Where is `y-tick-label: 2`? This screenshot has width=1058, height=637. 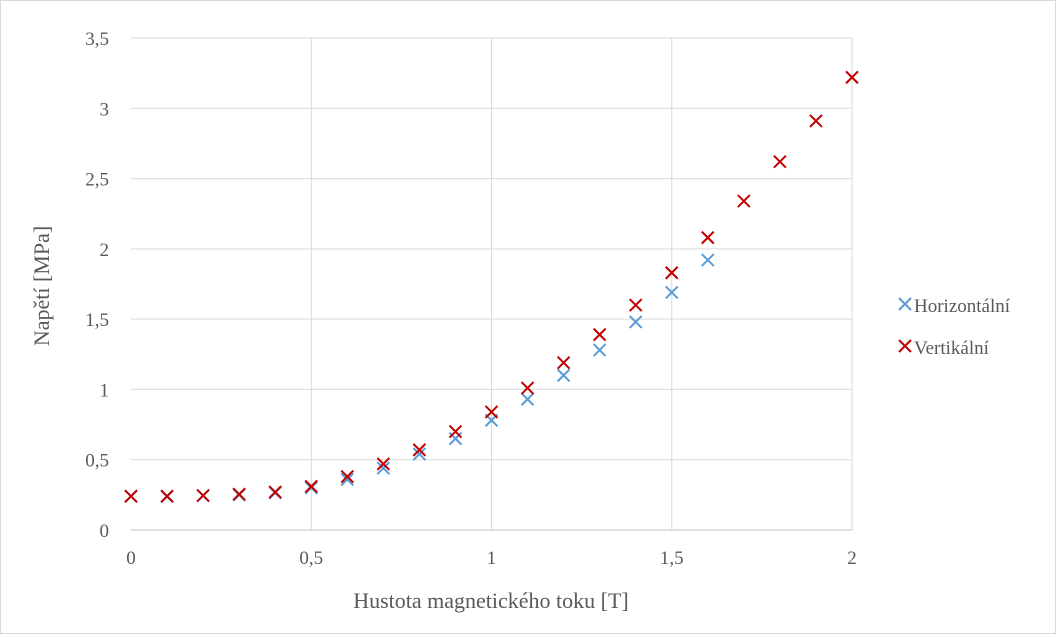 y-tick-label: 2 is located at coordinates (105, 250).